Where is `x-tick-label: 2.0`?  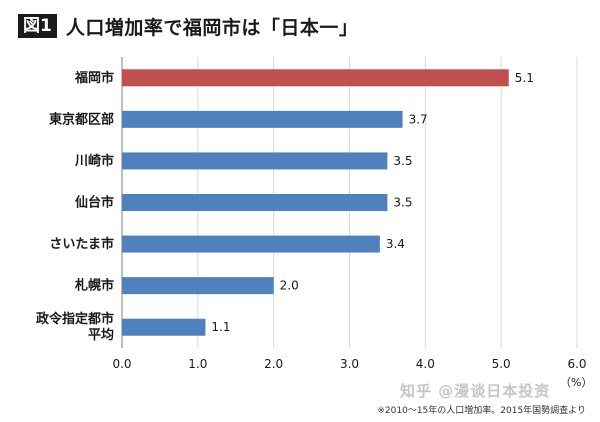 x-tick-label: 2.0 is located at coordinates (273, 364).